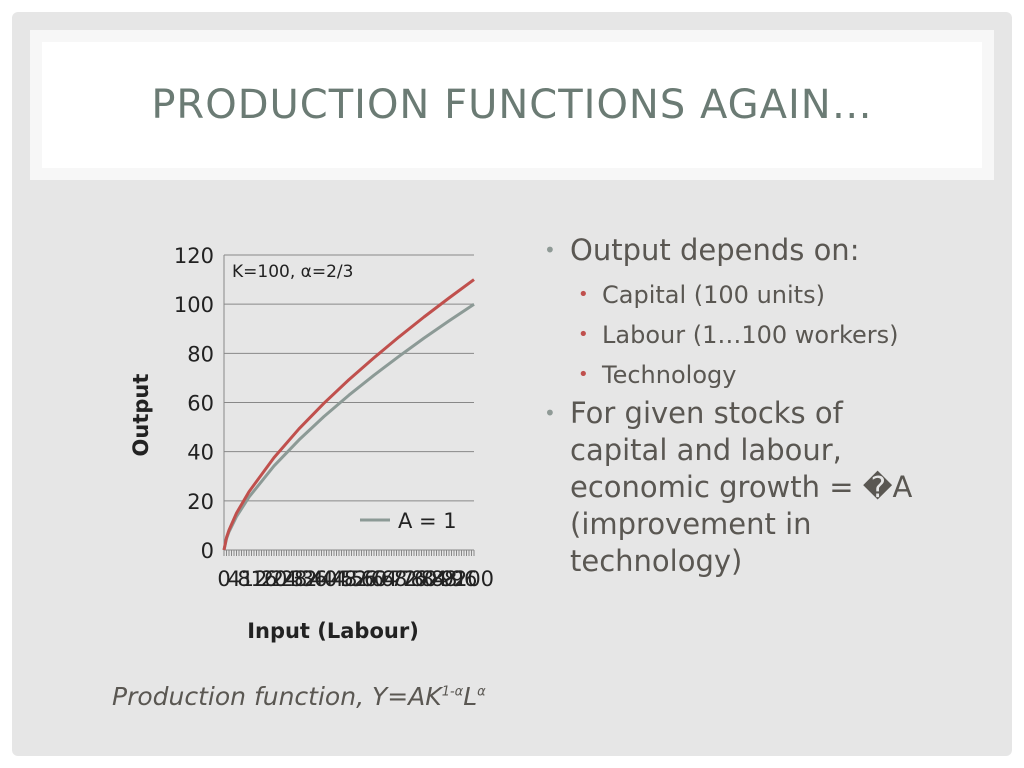 The width and height of the screenshot is (1024, 768). Describe the element at coordinates (194, 256) in the screenshot. I see `y-tick-label: 120` at that location.